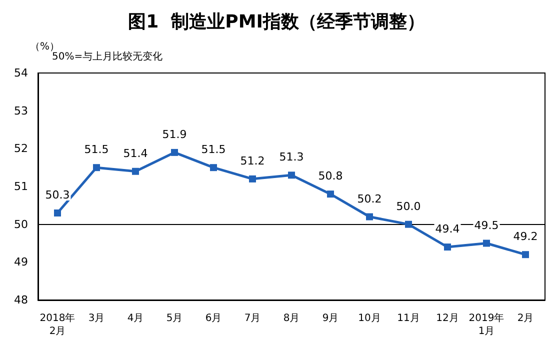  What do you see at coordinates (21, 186) in the screenshot?
I see `y-tick-label: 51` at bounding box center [21, 186].